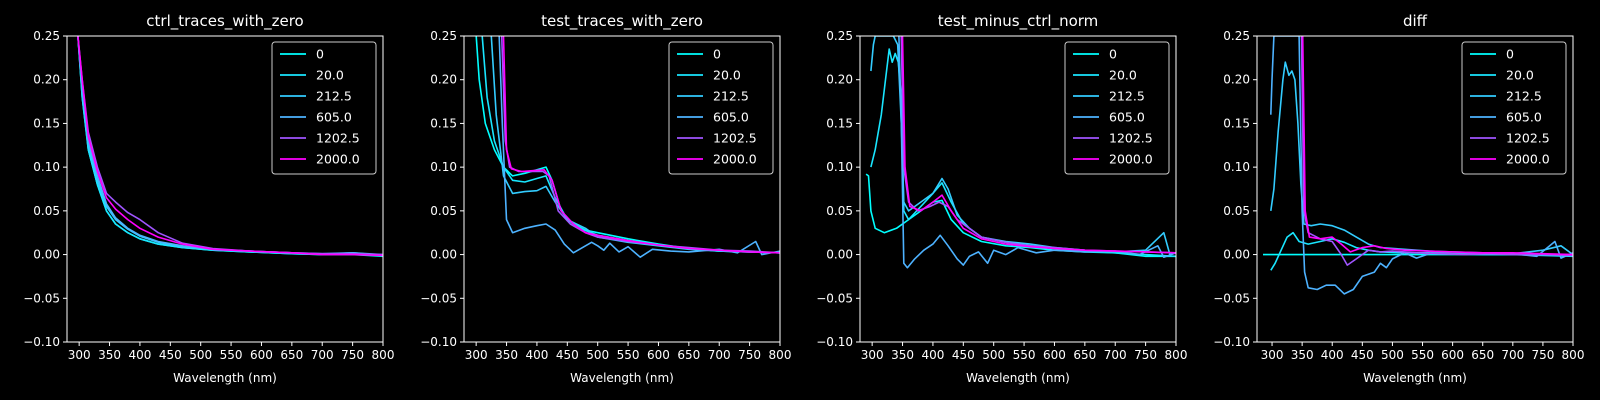 The height and width of the screenshot is (400, 1600). Describe the element at coordinates (622, 21) in the screenshot. I see `subplot-title: test_traces_with_zero` at that location.